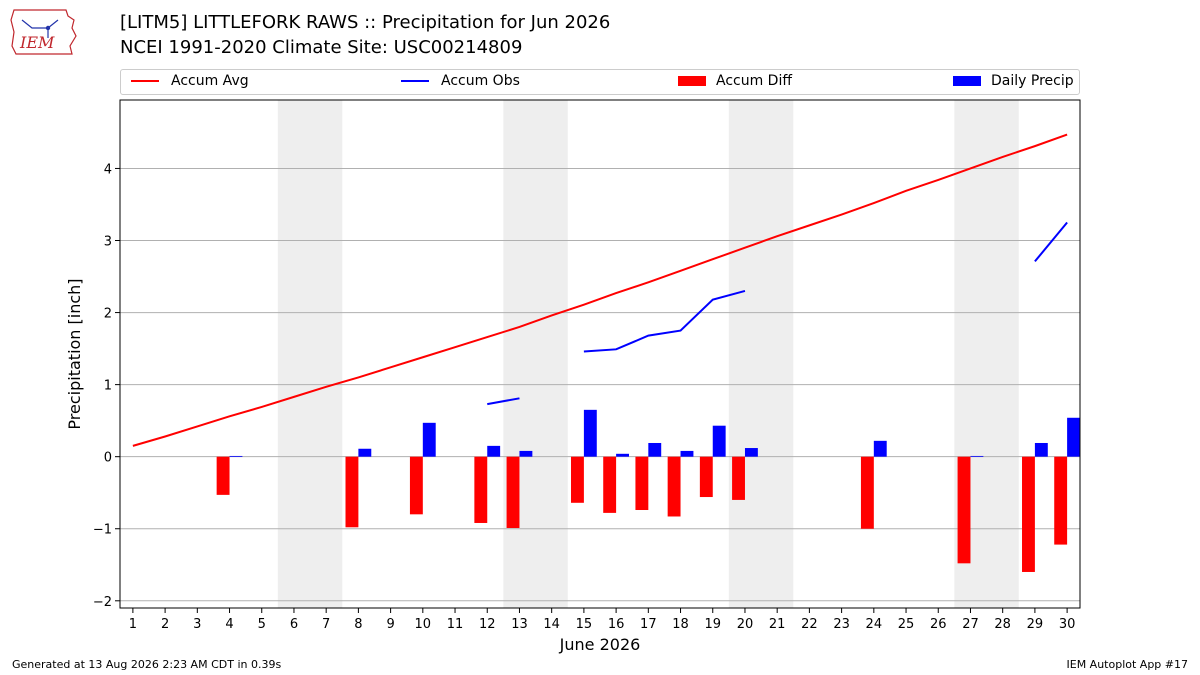 The height and width of the screenshot is (675, 1200). Describe the element at coordinates (1067, 624) in the screenshot. I see `x-tick-label: 30` at that location.